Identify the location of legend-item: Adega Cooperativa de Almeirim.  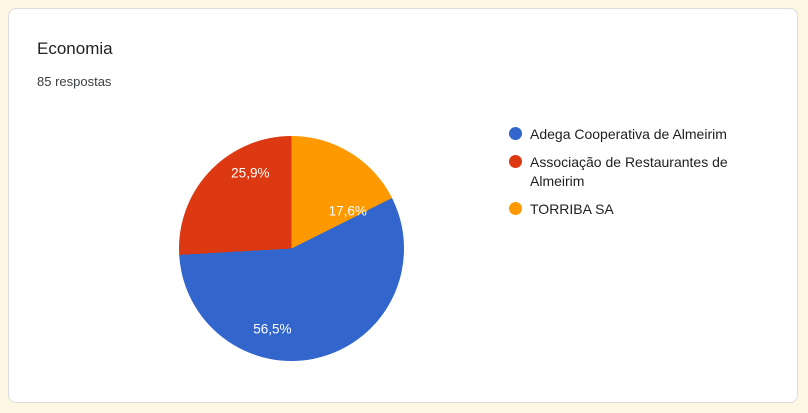
(636, 134).